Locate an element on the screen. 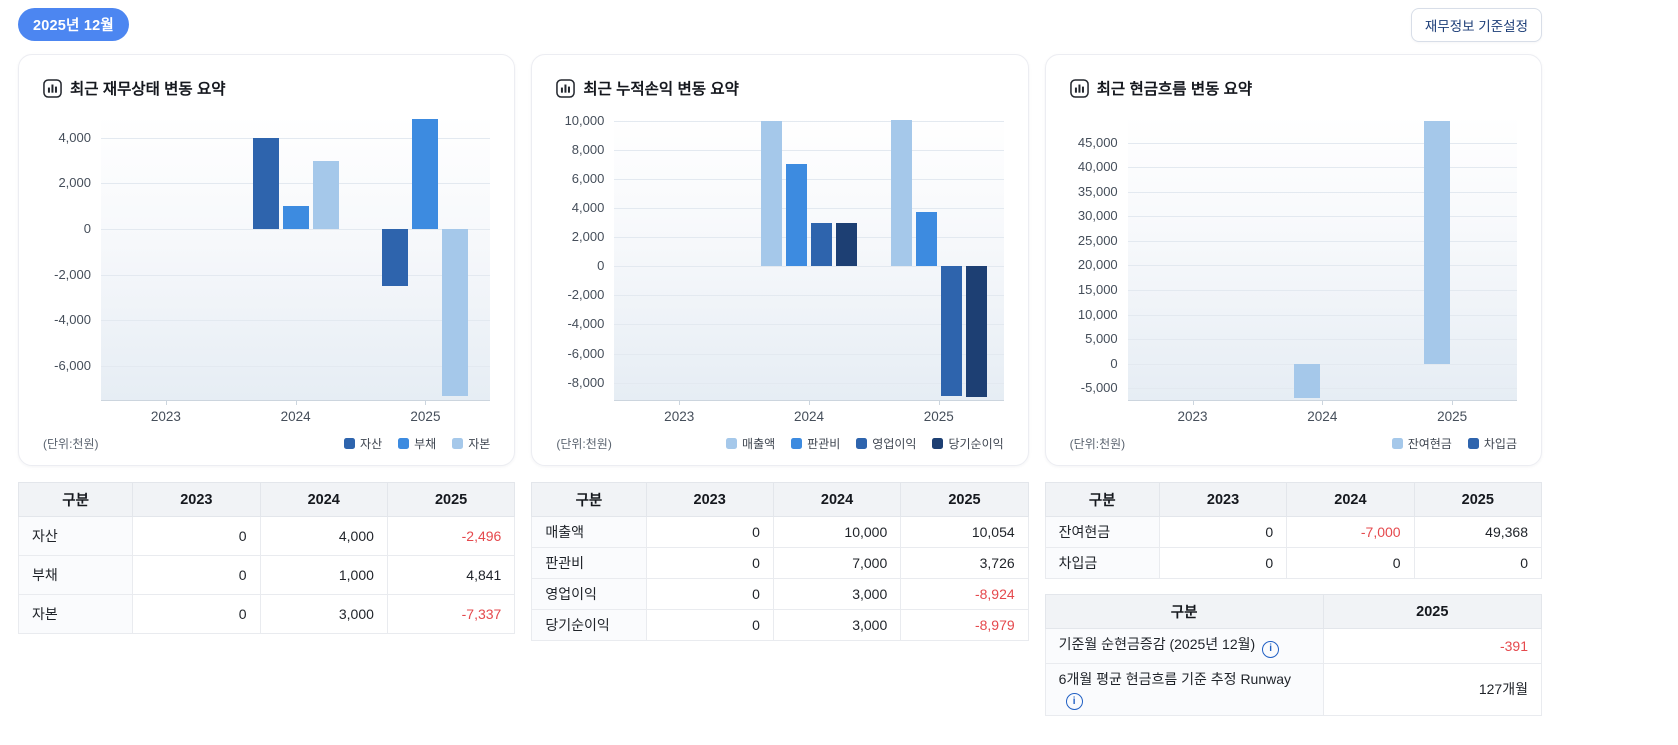 The width and height of the screenshot is (1678, 745). table-row: 자산 0 4,000 -2,496 is located at coordinates (266, 536).